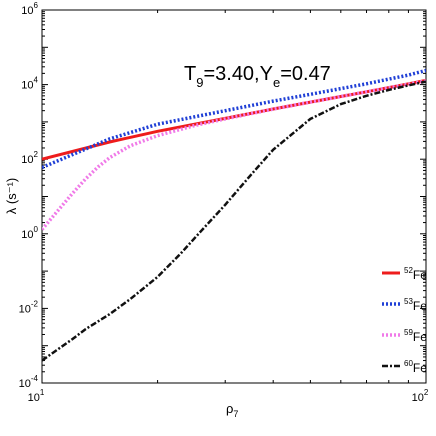 The width and height of the screenshot is (436, 436). Describe the element at coordinates (415, 305) in the screenshot. I see `legend-label-53-fe: 53Fe` at that location.